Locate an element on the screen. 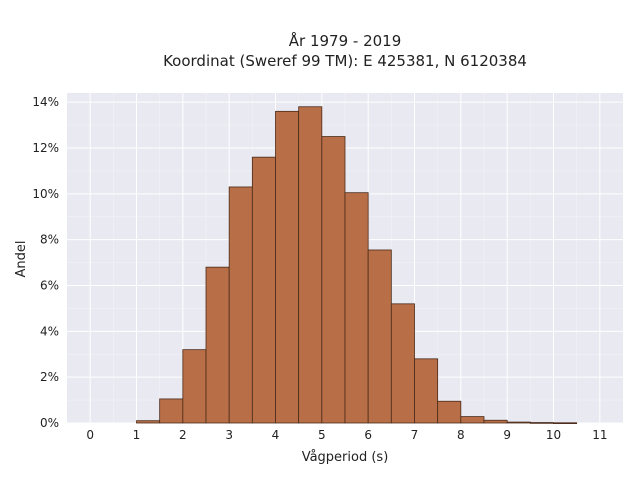 The height and width of the screenshot is (480, 640). x-tick-label: 3 is located at coordinates (229, 435).